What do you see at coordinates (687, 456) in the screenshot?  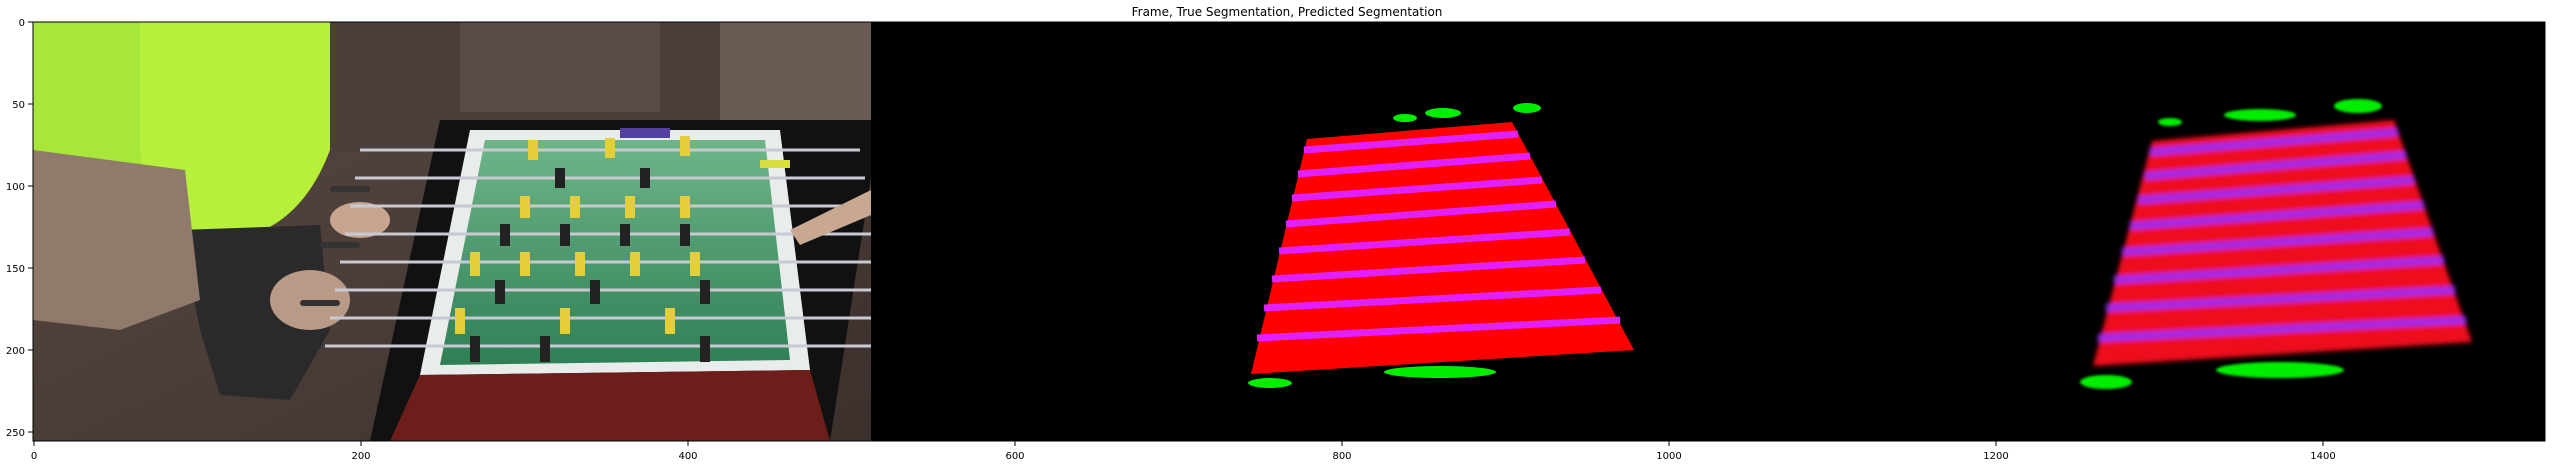 I see `x-tick-label: 400` at bounding box center [687, 456].